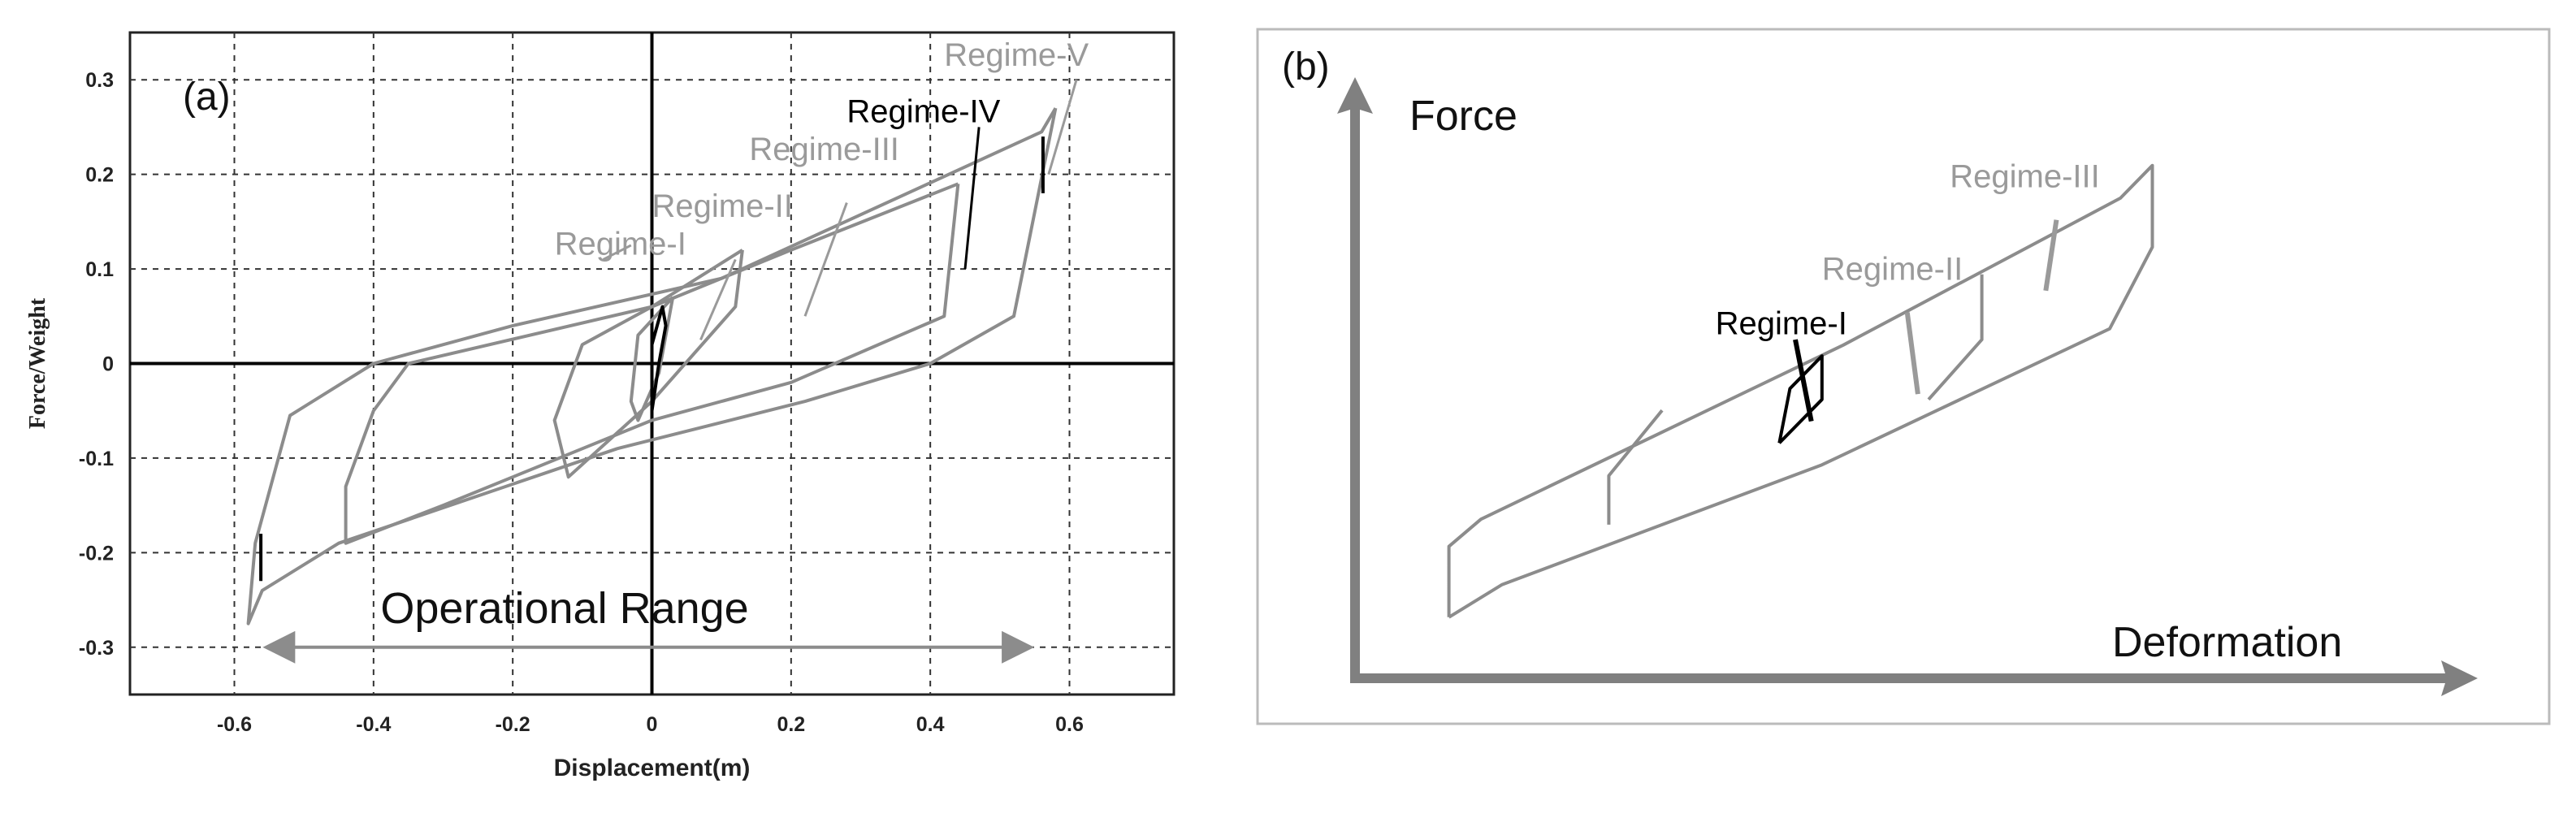 This screenshot has height=818, width=2576. What do you see at coordinates (1908, 290) in the screenshot?
I see `annotations-b: Regime-III Regime-II Regime-I` at bounding box center [1908, 290].